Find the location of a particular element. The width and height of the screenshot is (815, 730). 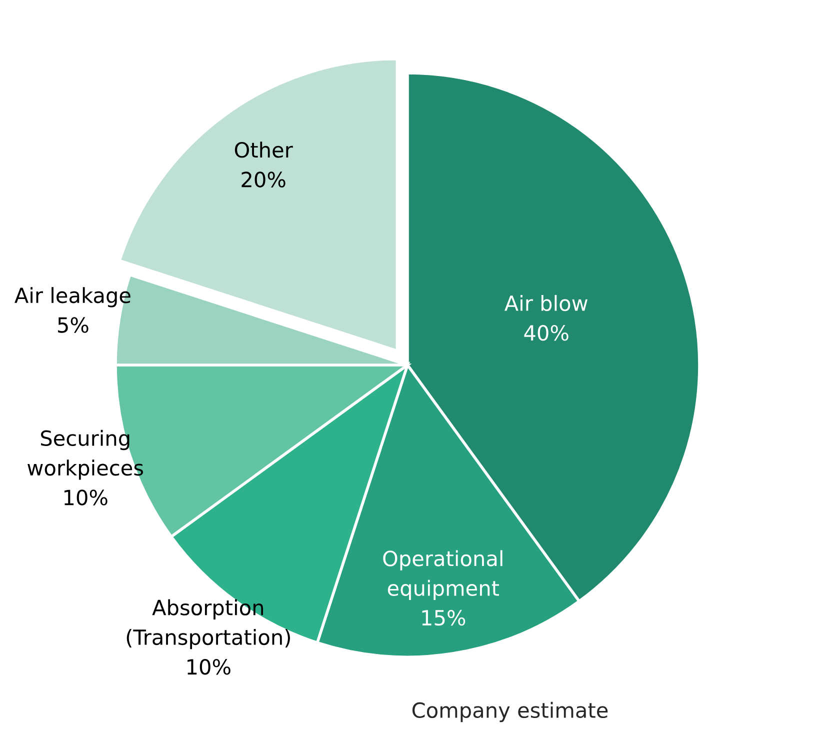

data-label: 5% is located at coordinates (73, 325).